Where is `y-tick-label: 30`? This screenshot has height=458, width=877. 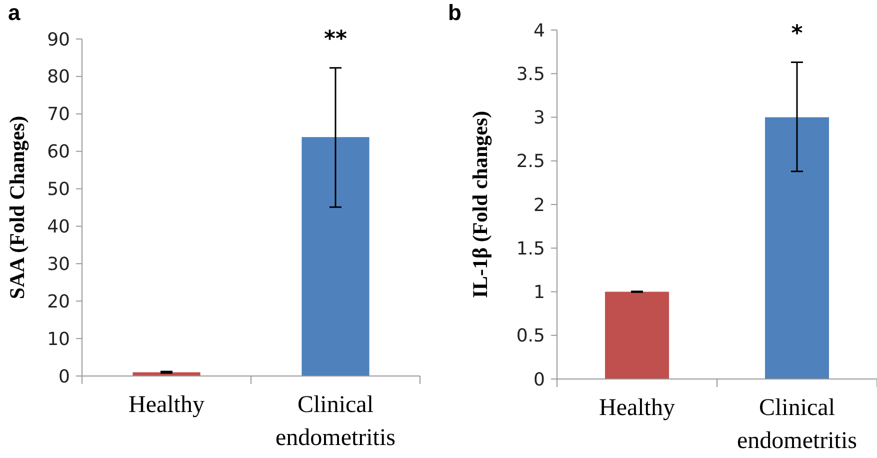 y-tick-label: 30 is located at coordinates (58, 264).